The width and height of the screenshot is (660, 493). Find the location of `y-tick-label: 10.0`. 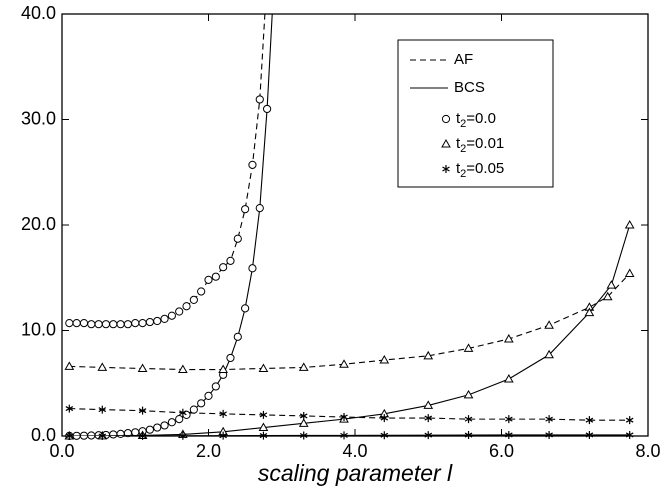

y-tick-label: 10.0 is located at coordinates (38, 329).